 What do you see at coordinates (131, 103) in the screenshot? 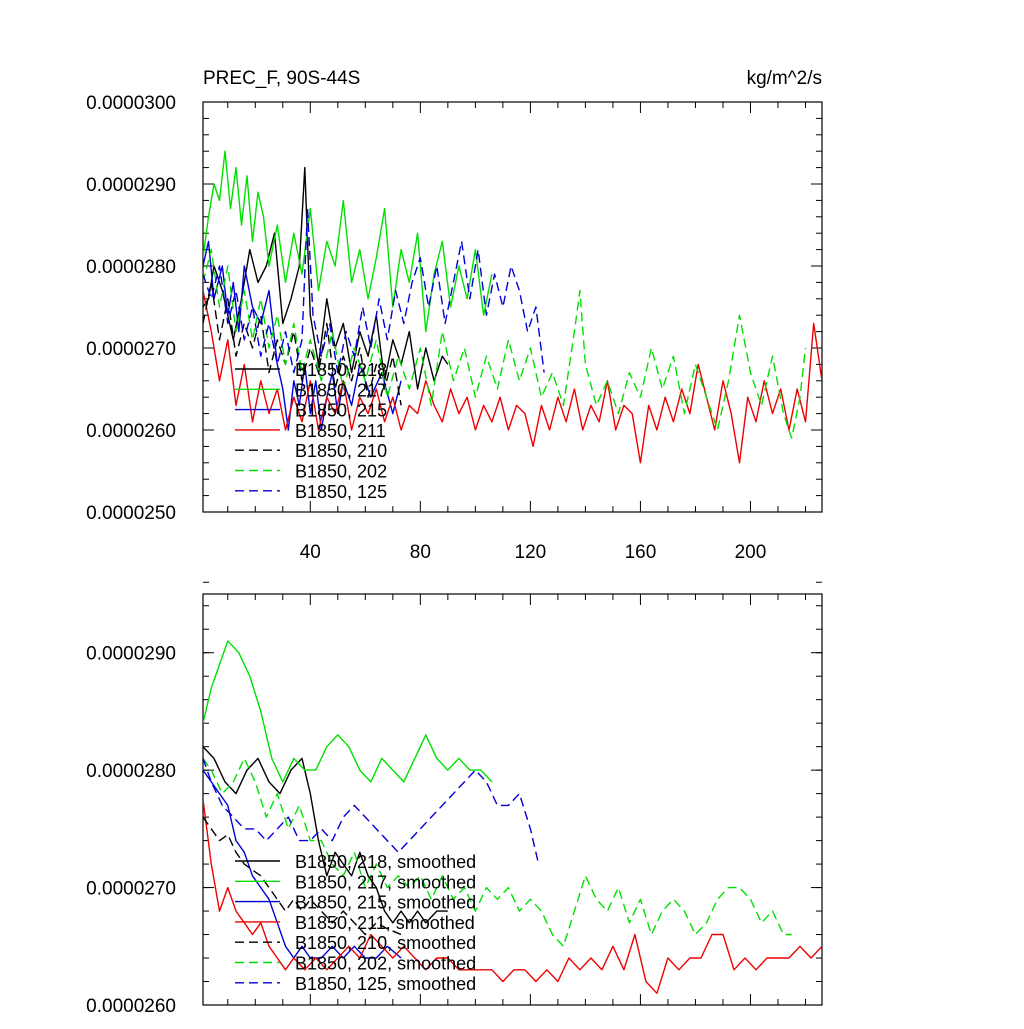
I see `y-tick-label: 0.0000300` at bounding box center [131, 103].